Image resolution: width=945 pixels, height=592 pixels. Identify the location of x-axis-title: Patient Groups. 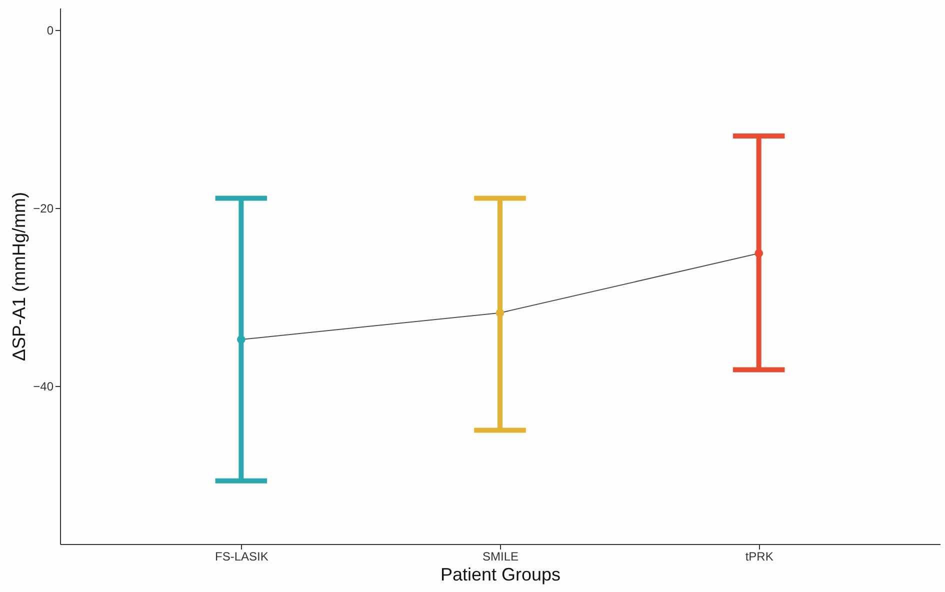
(500, 574).